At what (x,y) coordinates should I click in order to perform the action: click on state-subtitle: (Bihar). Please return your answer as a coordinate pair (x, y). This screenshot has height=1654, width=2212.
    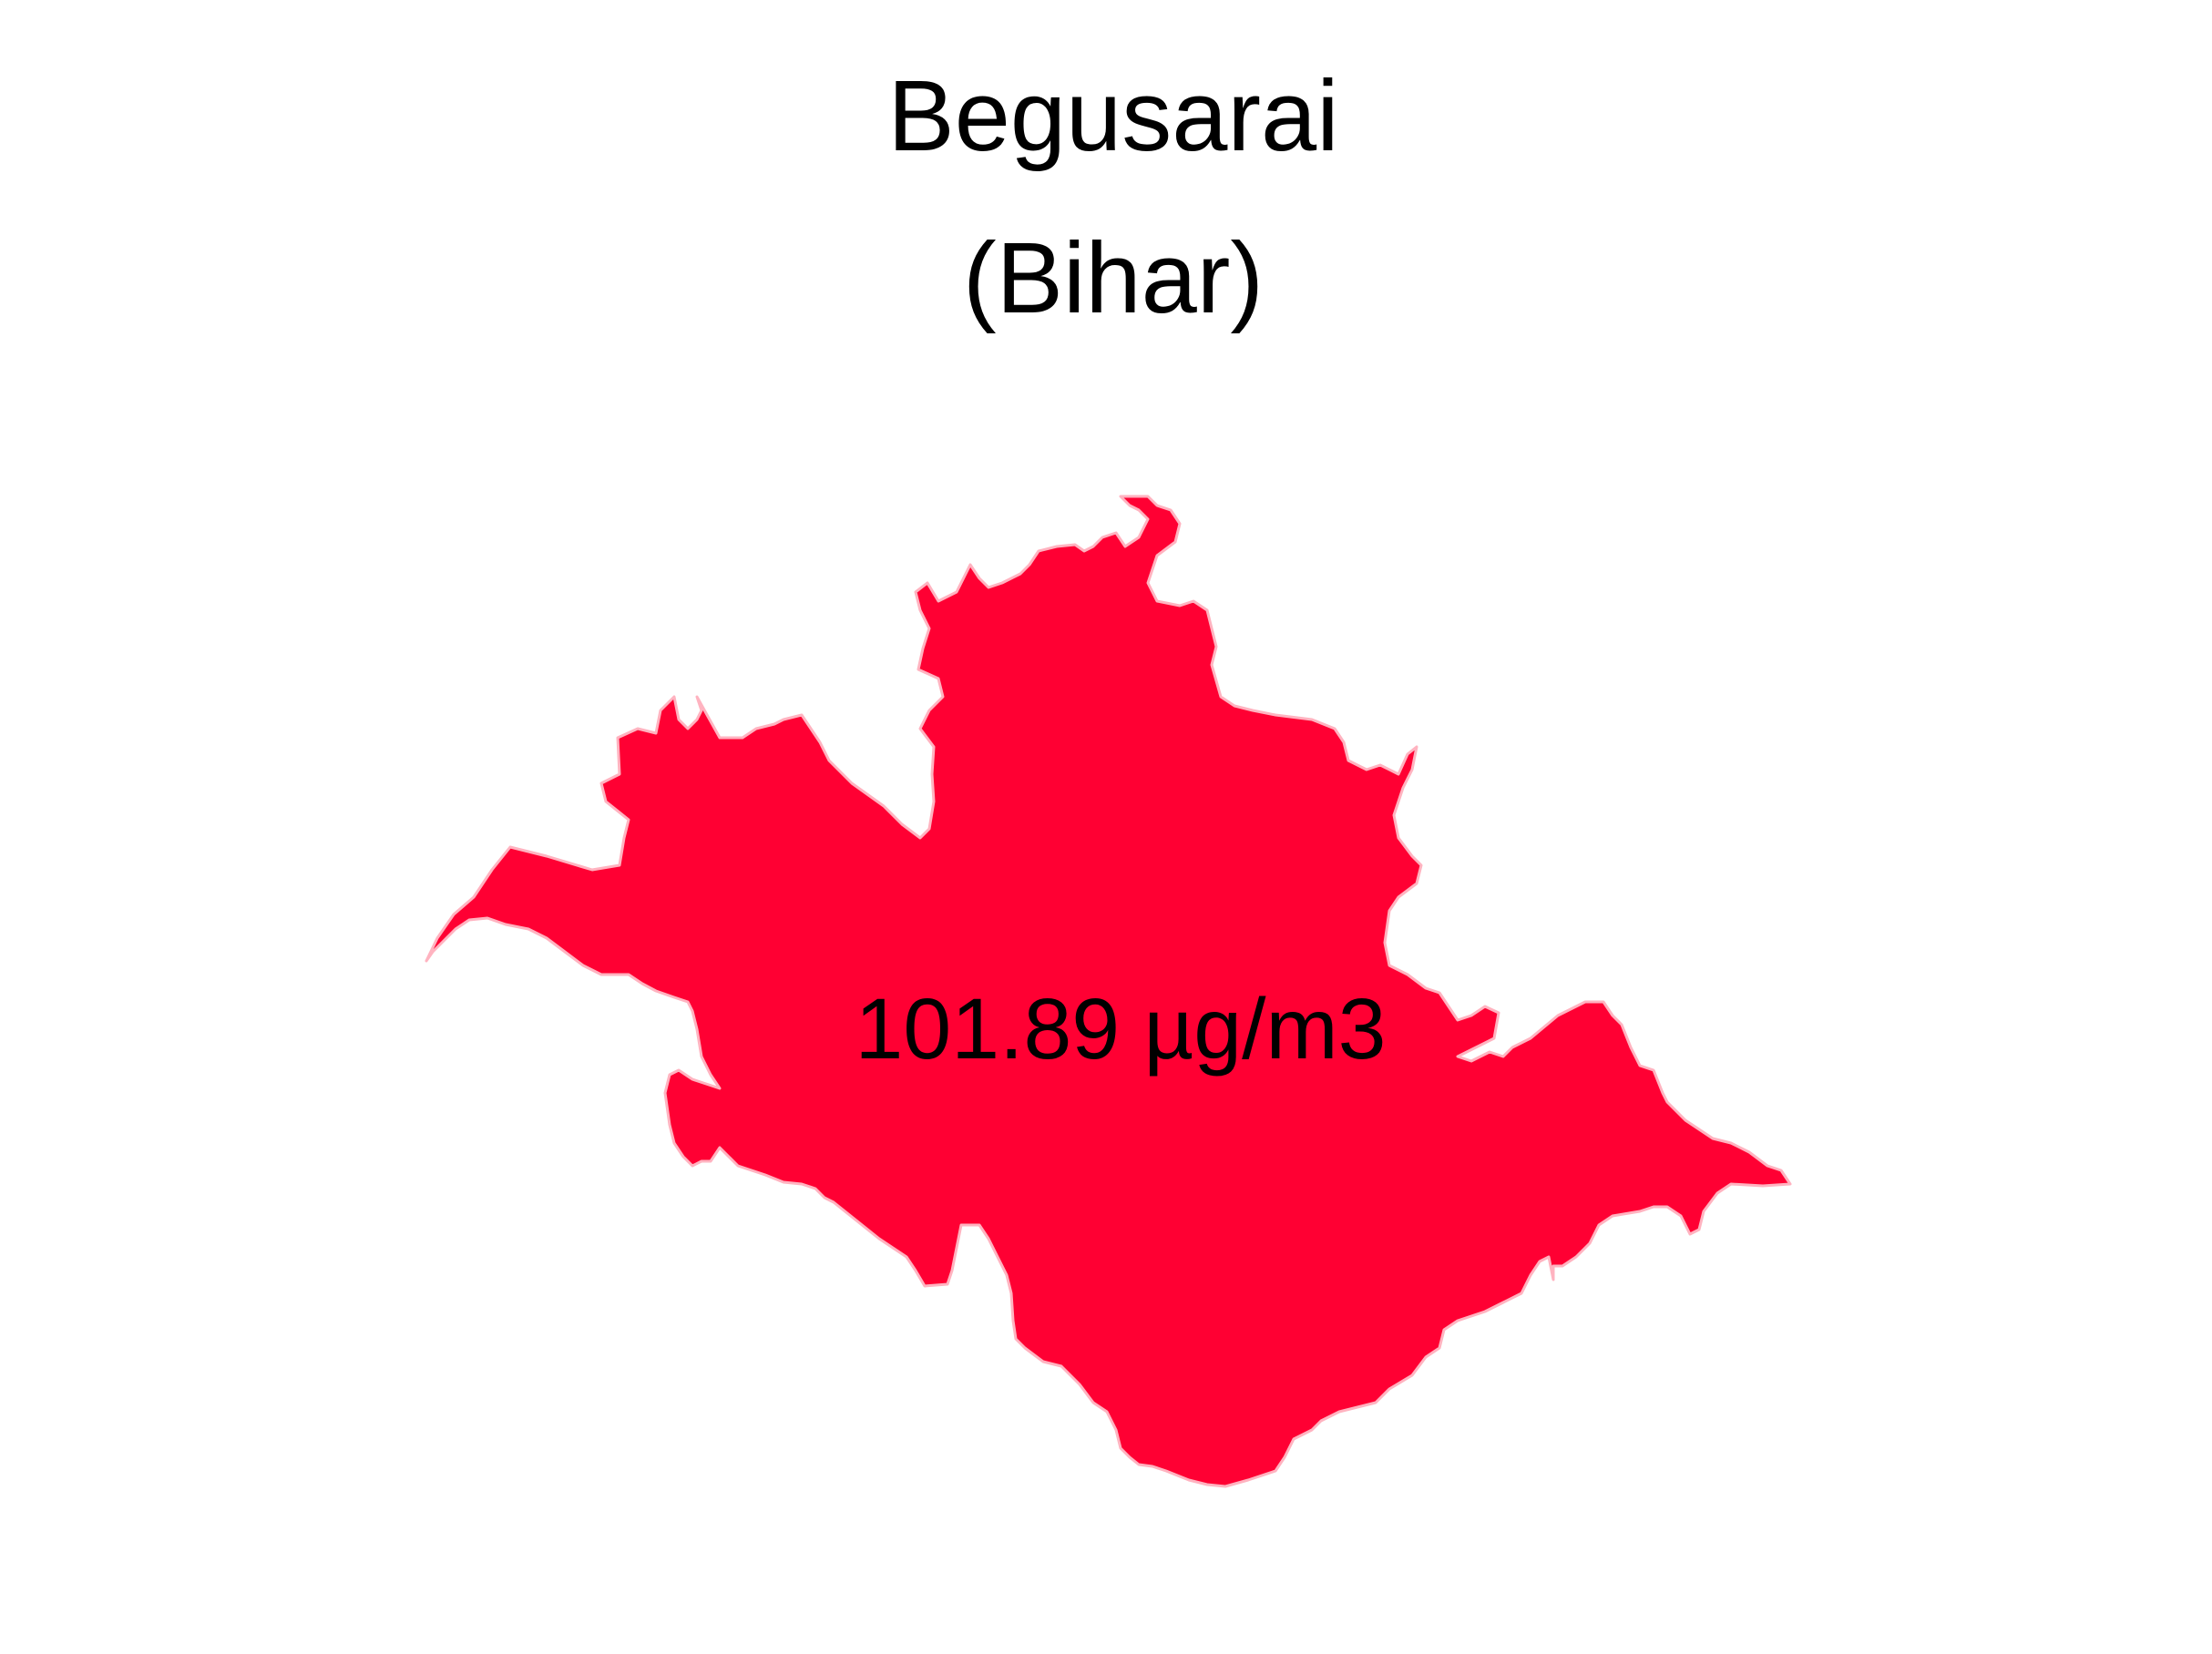
    Looking at the image, I should click on (1113, 278).